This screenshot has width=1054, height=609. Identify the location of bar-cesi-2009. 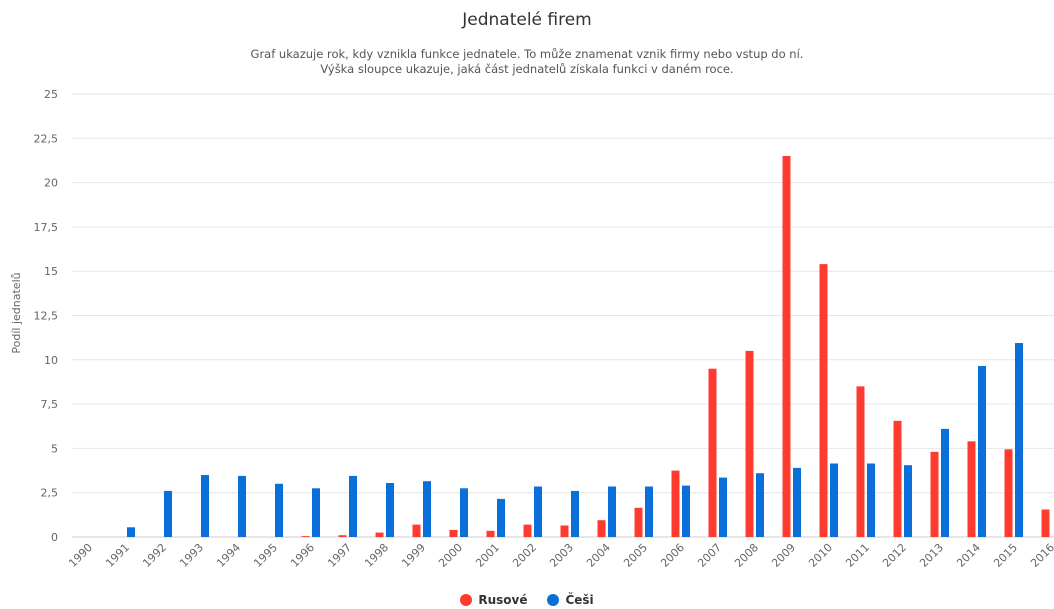
(797, 502).